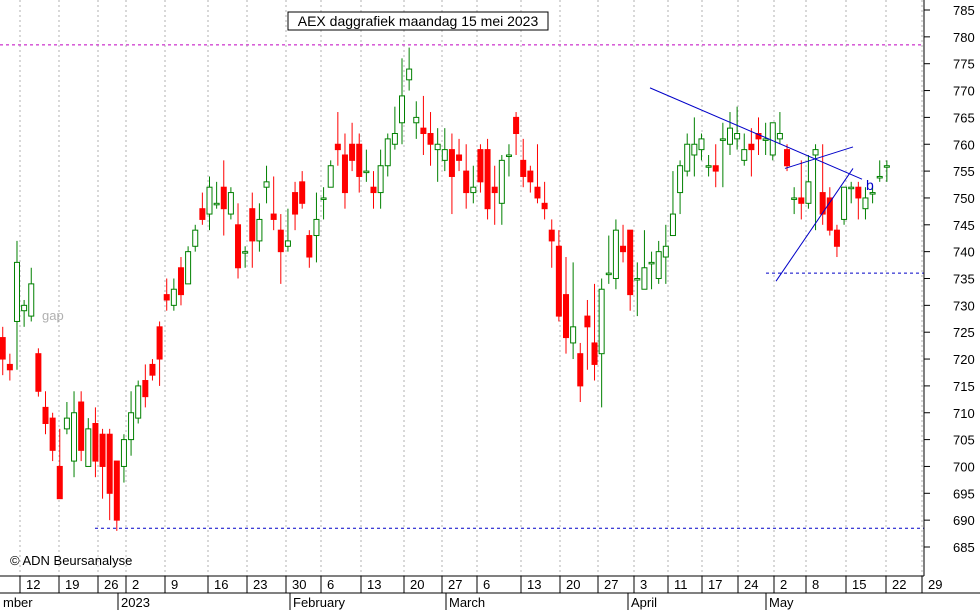  I want to click on x-tick-label: 22, so click(899, 584).